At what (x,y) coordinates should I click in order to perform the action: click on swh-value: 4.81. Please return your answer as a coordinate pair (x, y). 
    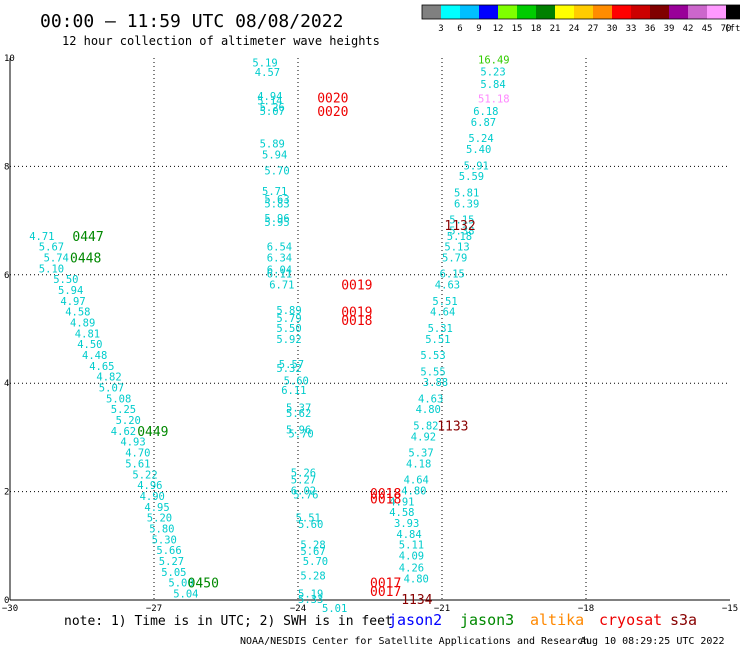
    Looking at the image, I should click on (87, 334).